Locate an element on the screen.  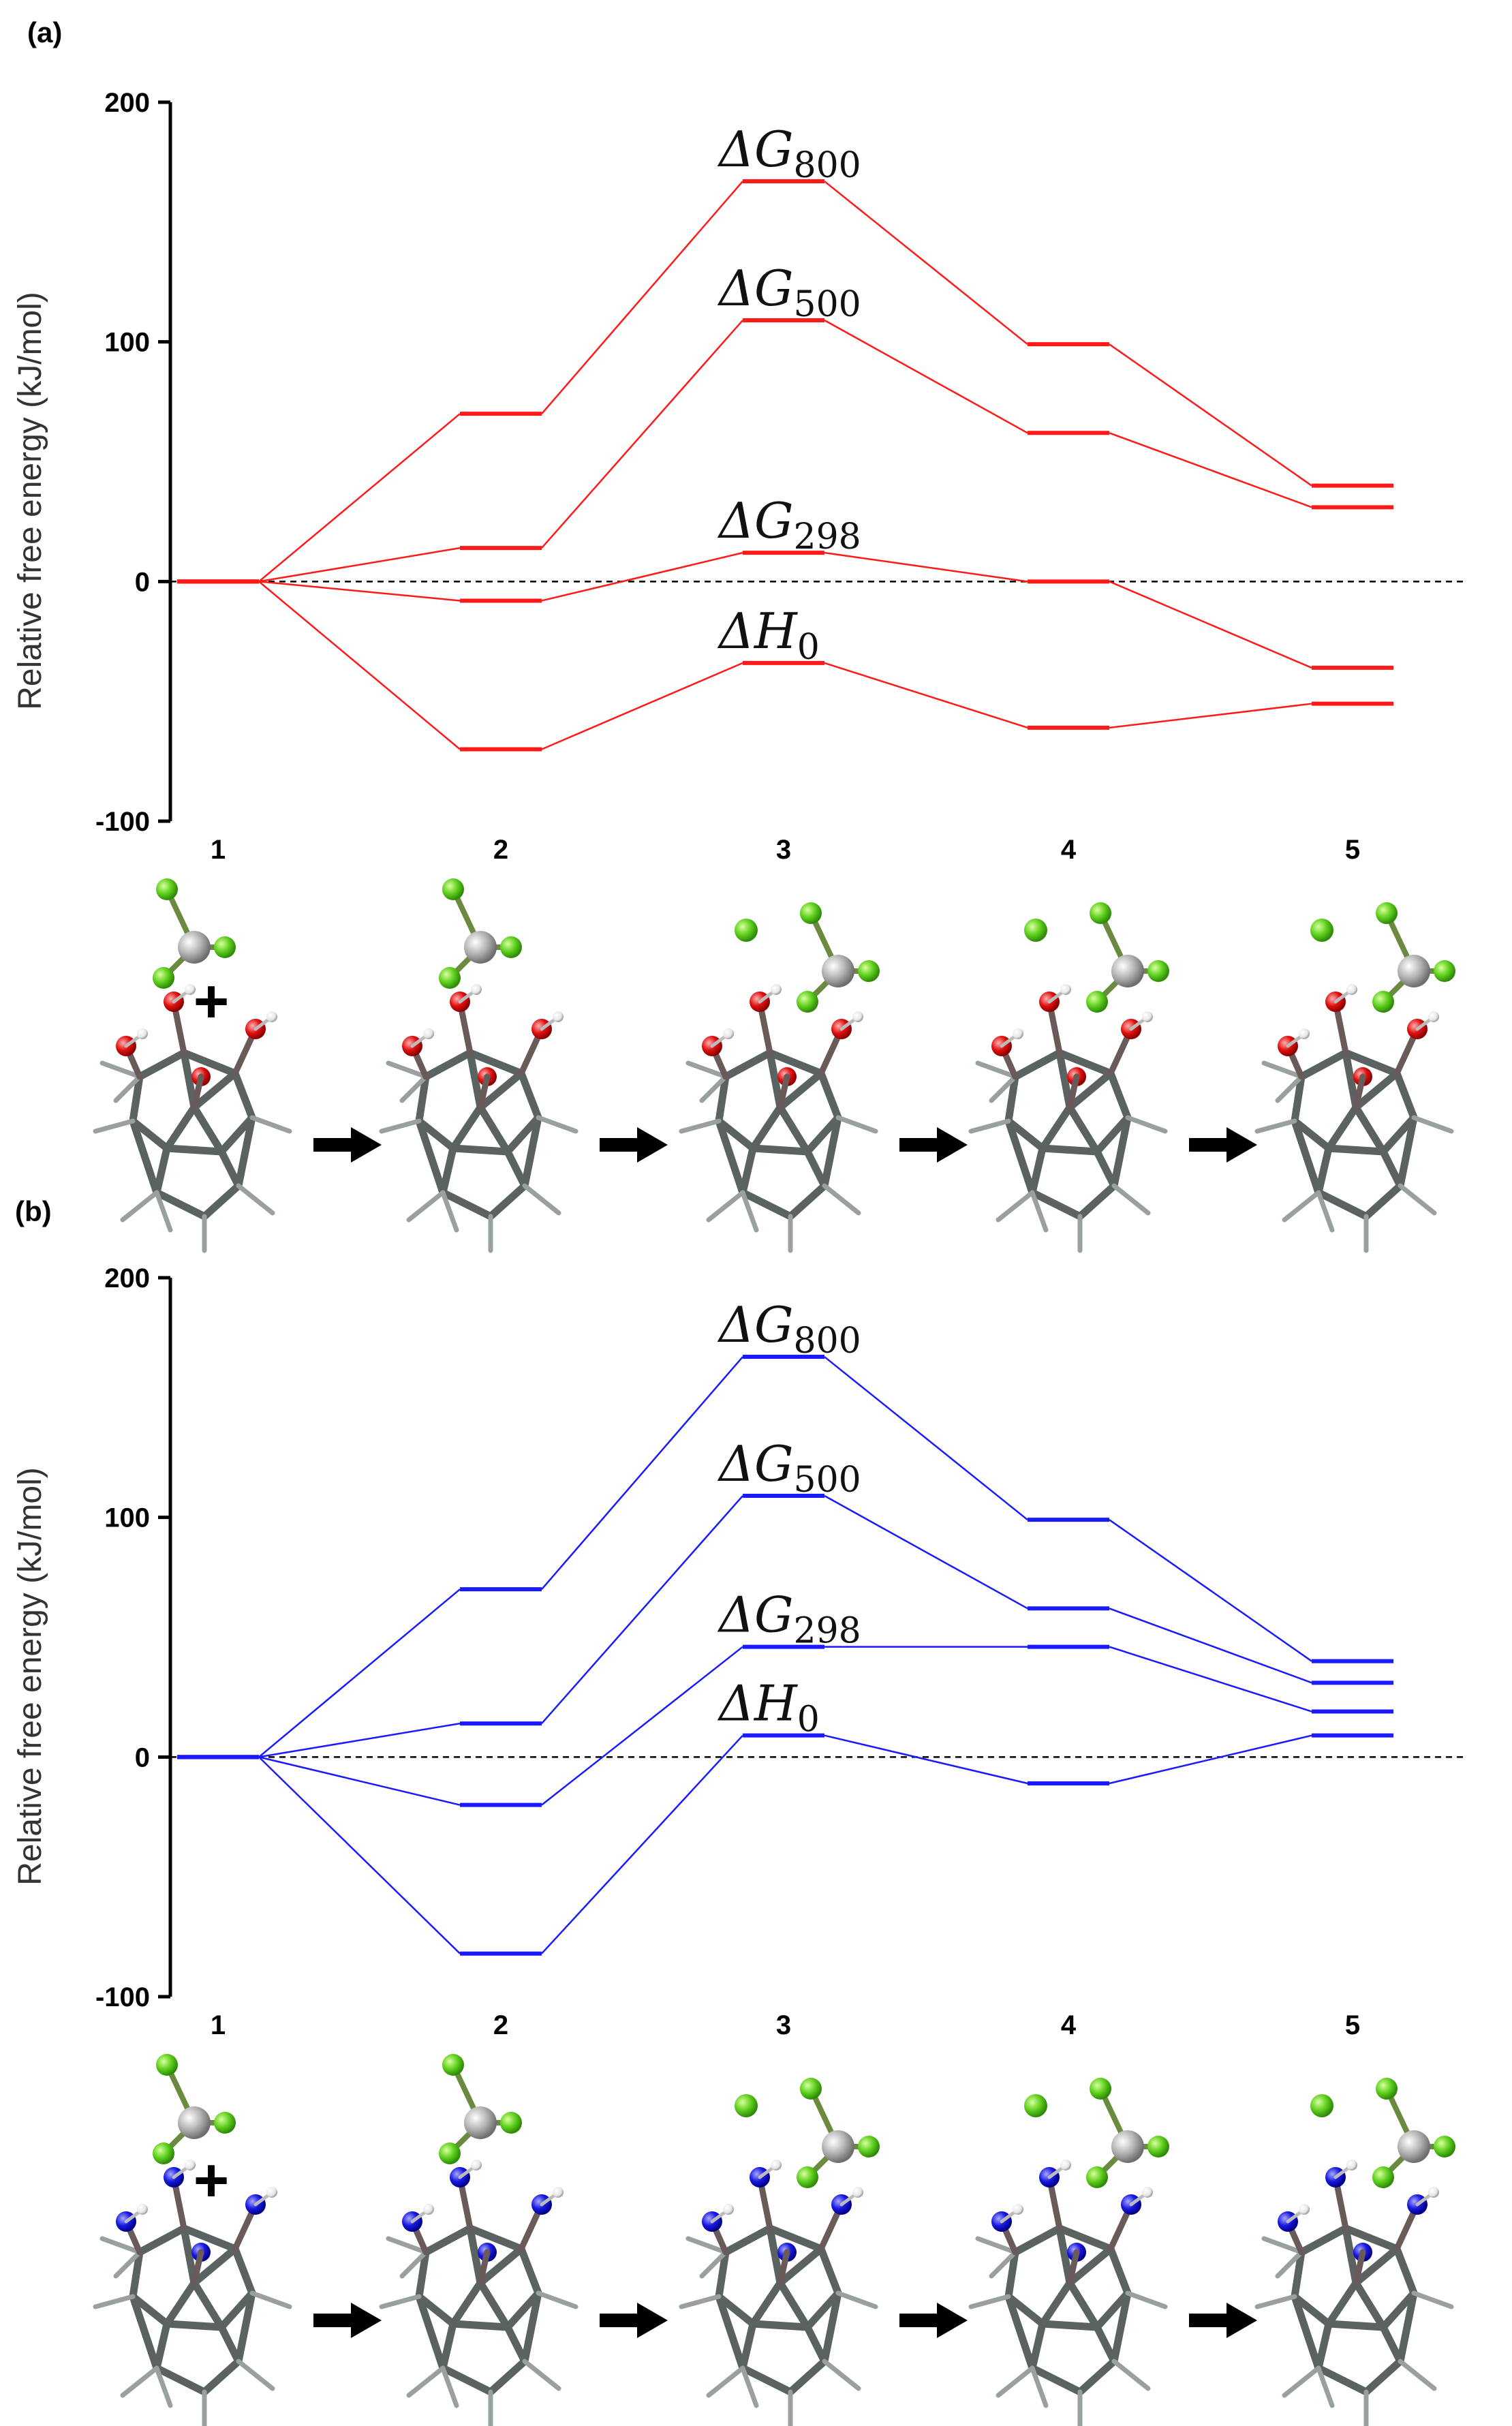
reaction-scheme-a is located at coordinates (774, 1066).